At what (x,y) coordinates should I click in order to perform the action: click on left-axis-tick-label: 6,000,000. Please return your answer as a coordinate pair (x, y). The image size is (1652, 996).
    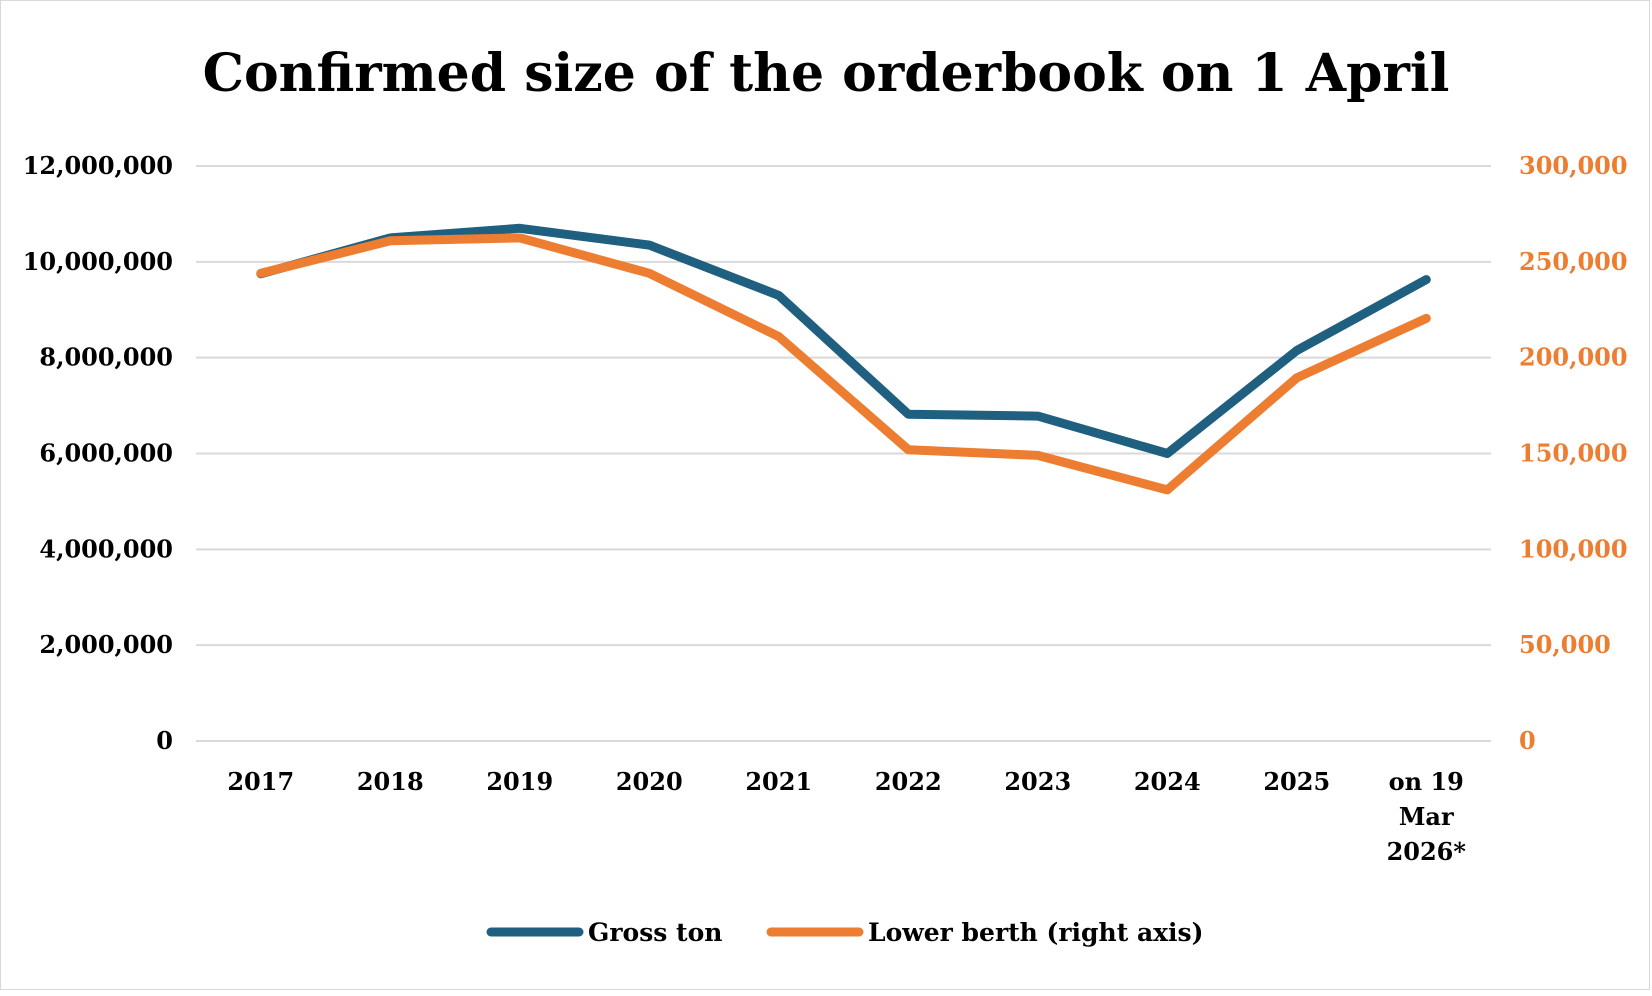
    Looking at the image, I should click on (106, 453).